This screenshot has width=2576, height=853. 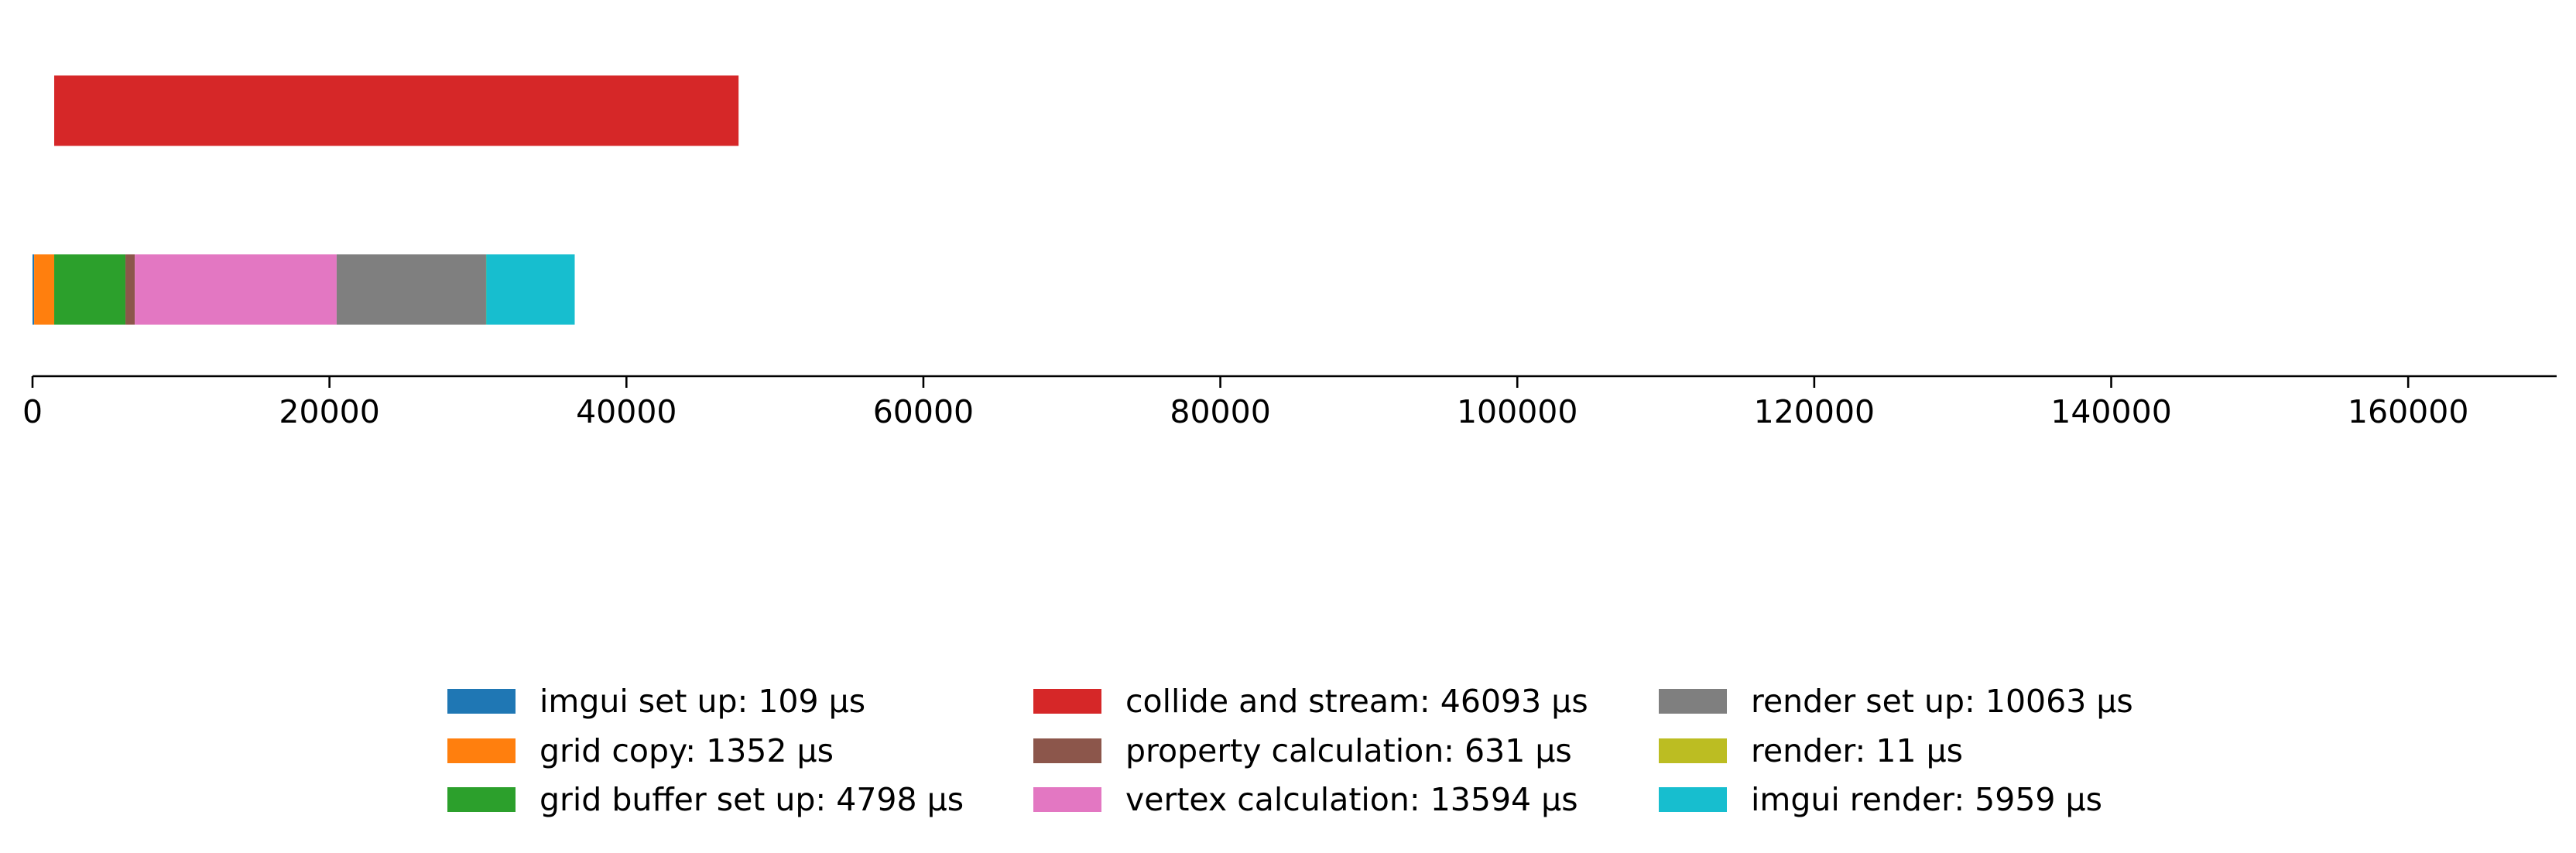 What do you see at coordinates (752, 799) in the screenshot?
I see `legend-label: grid buffer set up: 4798 µs` at bounding box center [752, 799].